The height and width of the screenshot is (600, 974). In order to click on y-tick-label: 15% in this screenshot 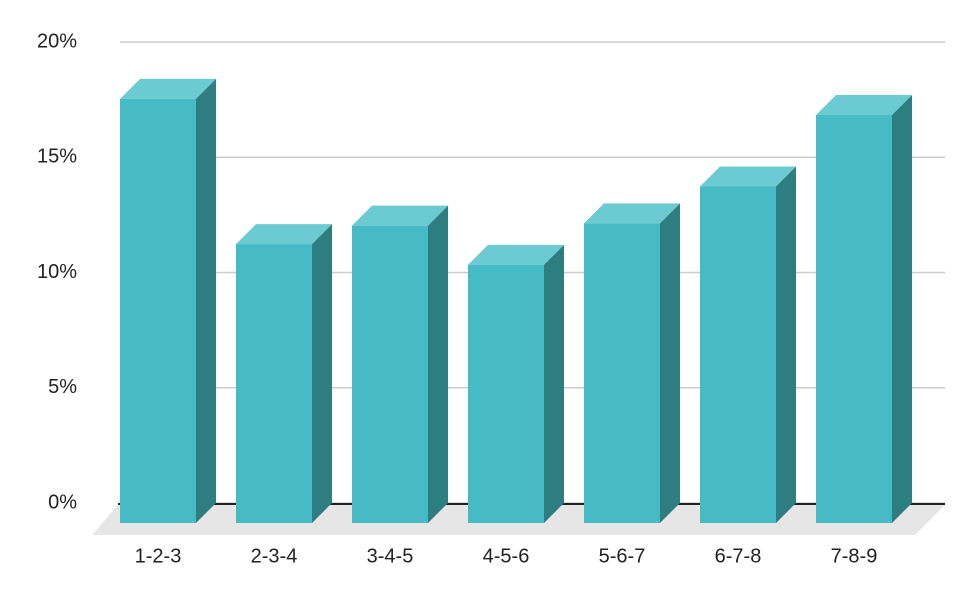, I will do `click(57, 157)`.